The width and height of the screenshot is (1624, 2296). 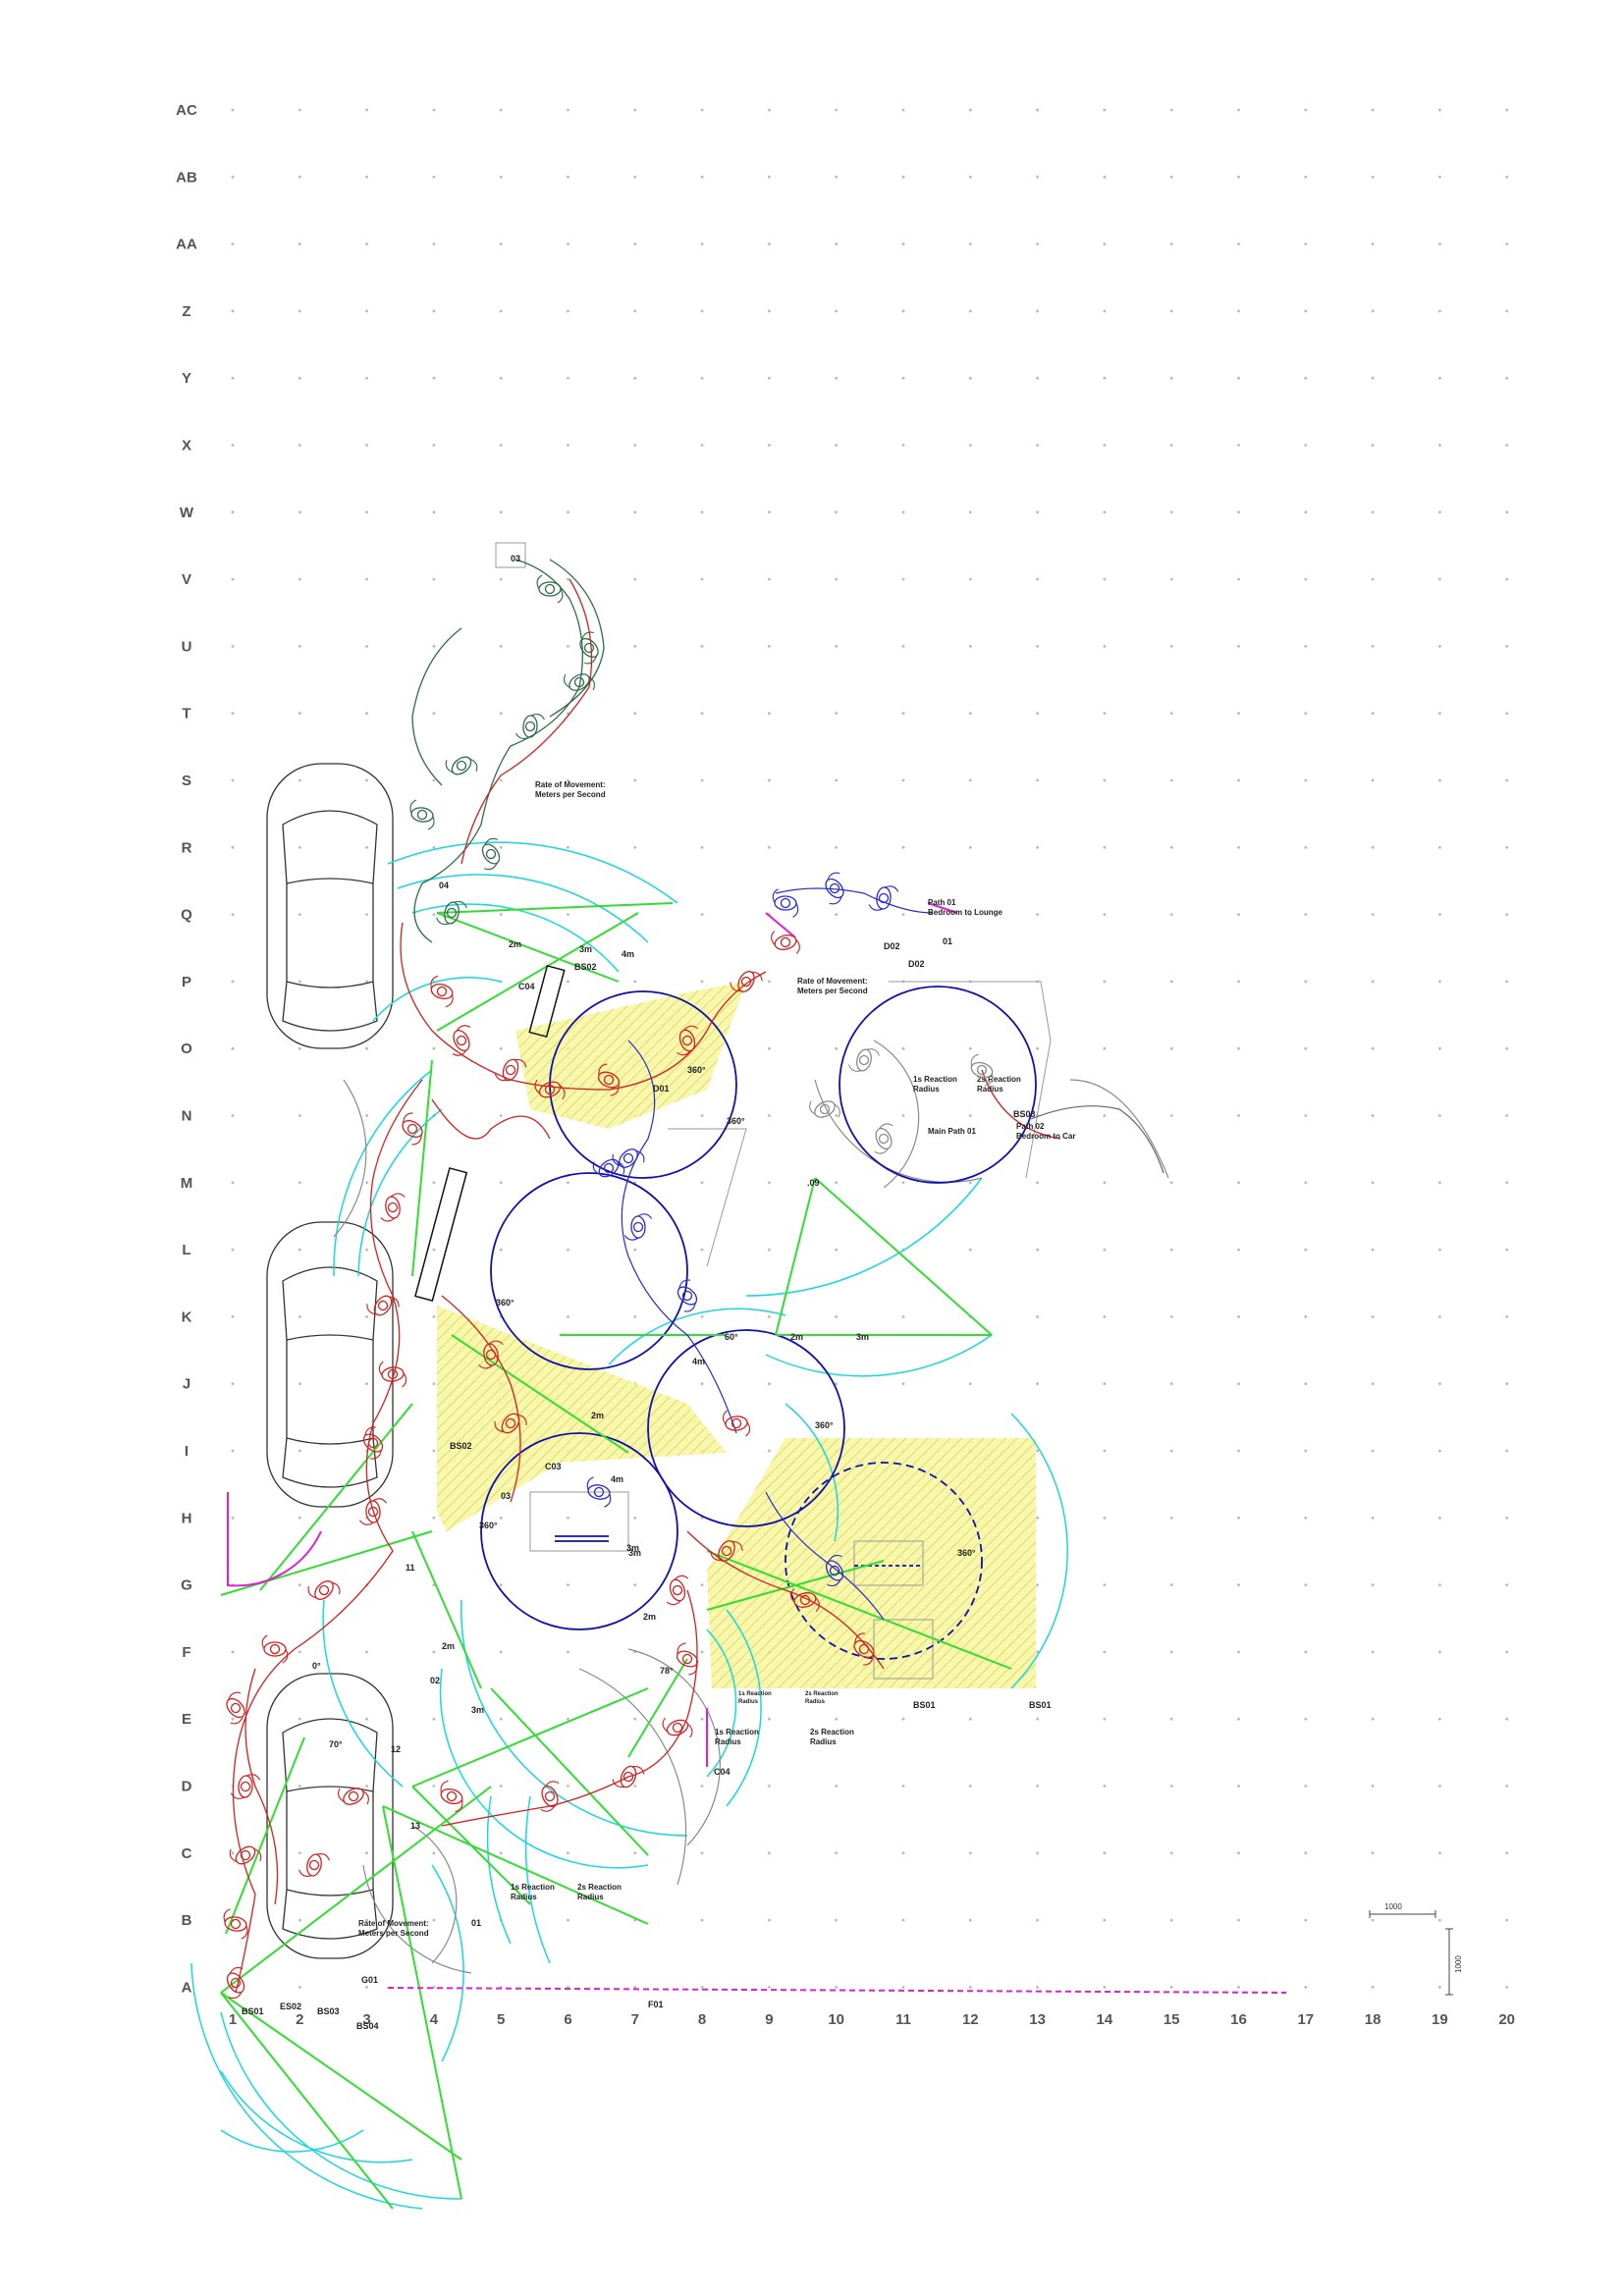 What do you see at coordinates (501, 2020) in the screenshot?
I see `column-label: 5` at bounding box center [501, 2020].